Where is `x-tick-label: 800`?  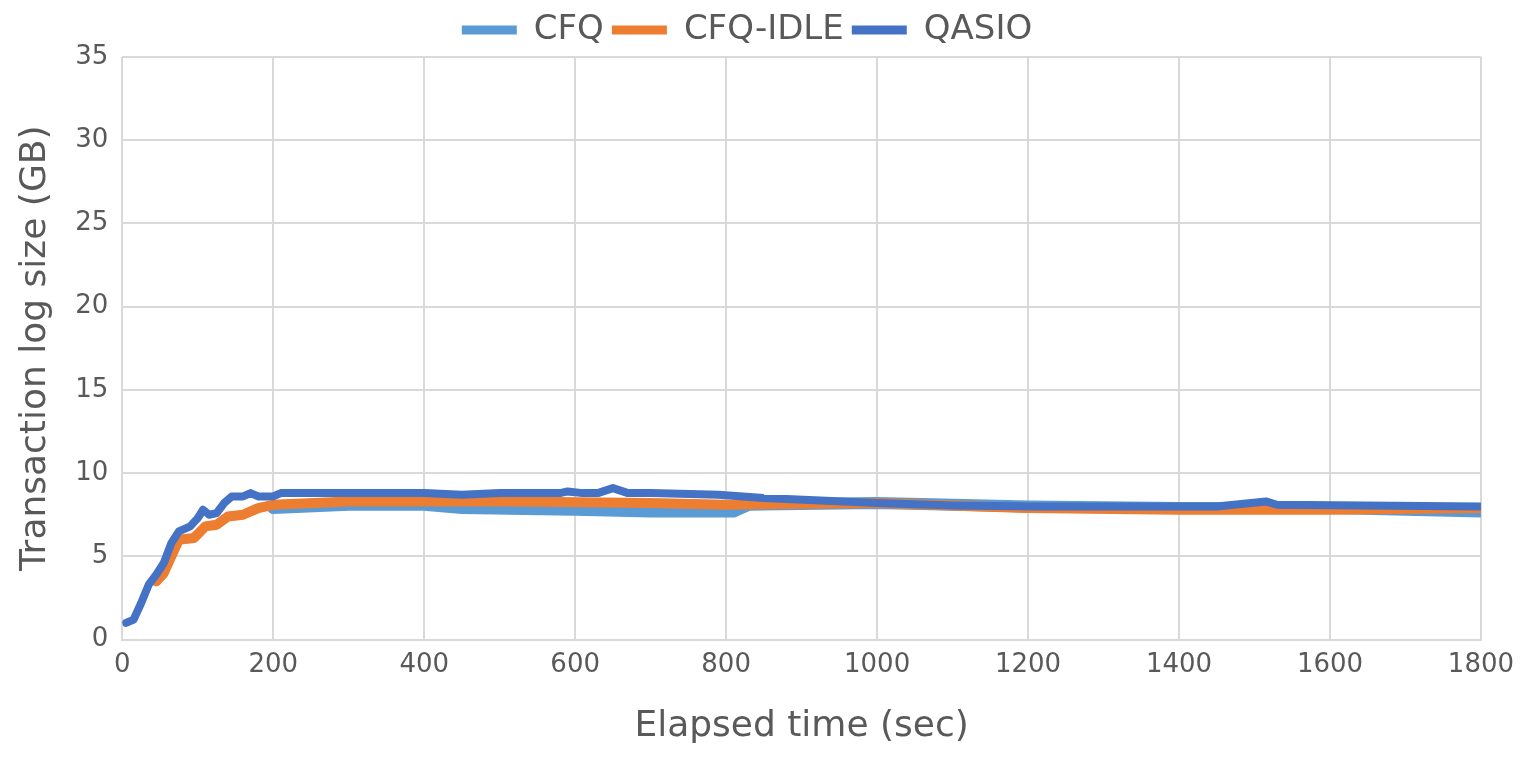 x-tick-label: 800 is located at coordinates (726, 662).